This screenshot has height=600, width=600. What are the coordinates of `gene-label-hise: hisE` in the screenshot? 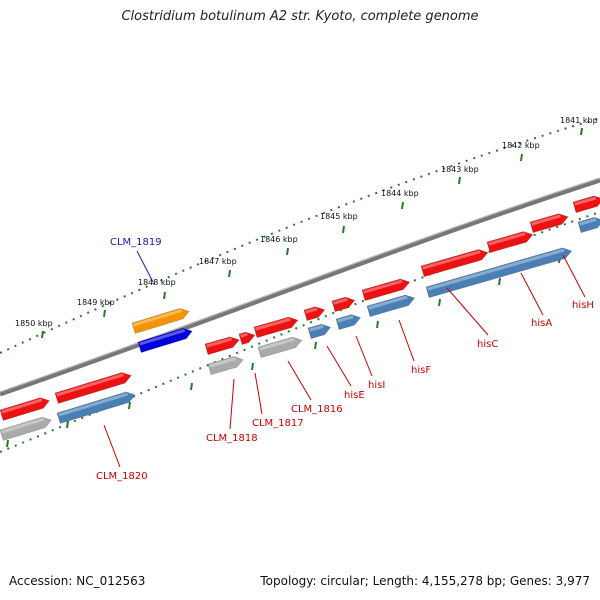 It's located at (354, 395).